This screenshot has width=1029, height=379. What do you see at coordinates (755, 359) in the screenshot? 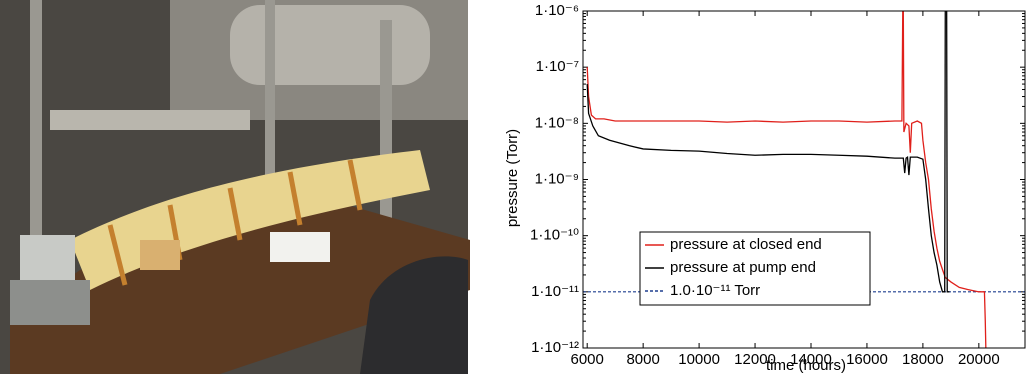
I see `x-tick-label: 12000` at bounding box center [755, 359].